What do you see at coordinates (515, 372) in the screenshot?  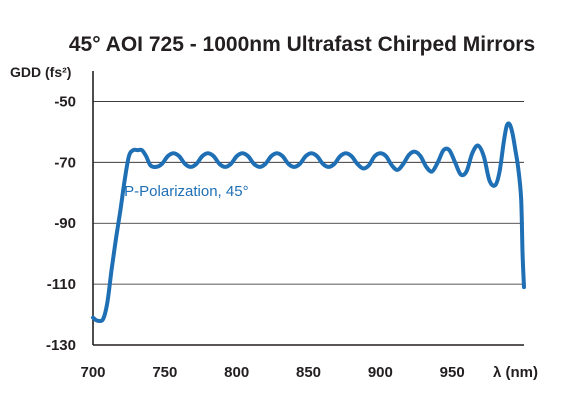 I see `x-axis-label: λ (nm)` at bounding box center [515, 372].